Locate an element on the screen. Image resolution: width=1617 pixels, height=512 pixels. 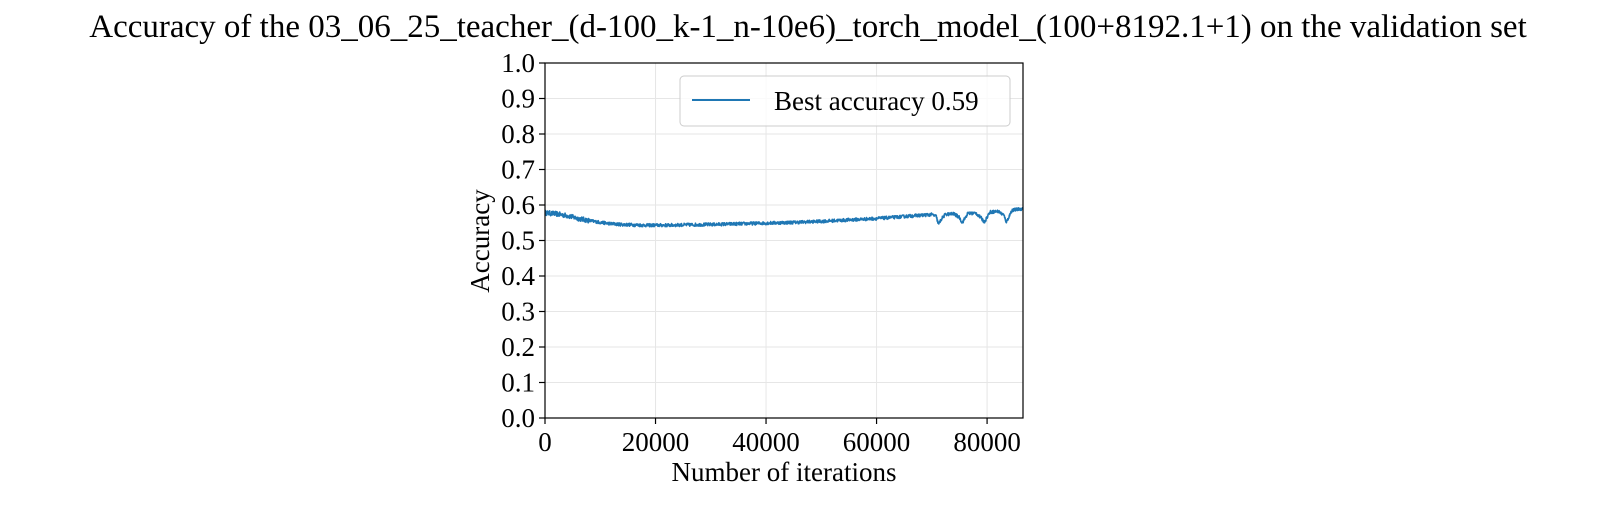
y-tick-label: 0.9 is located at coordinates (518, 99).